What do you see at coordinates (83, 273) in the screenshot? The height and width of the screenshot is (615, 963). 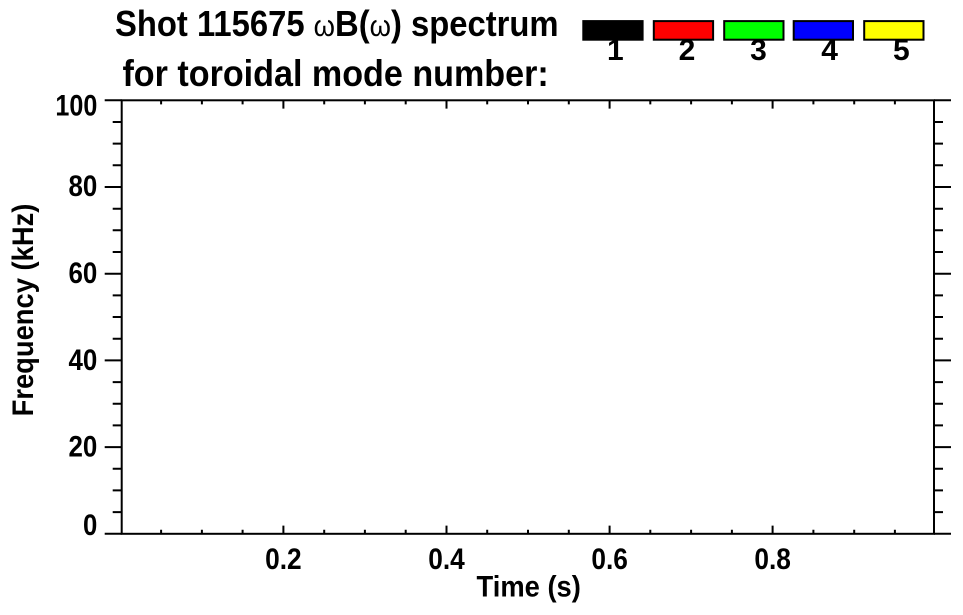 I see `svg-text: 60` at bounding box center [83, 273].